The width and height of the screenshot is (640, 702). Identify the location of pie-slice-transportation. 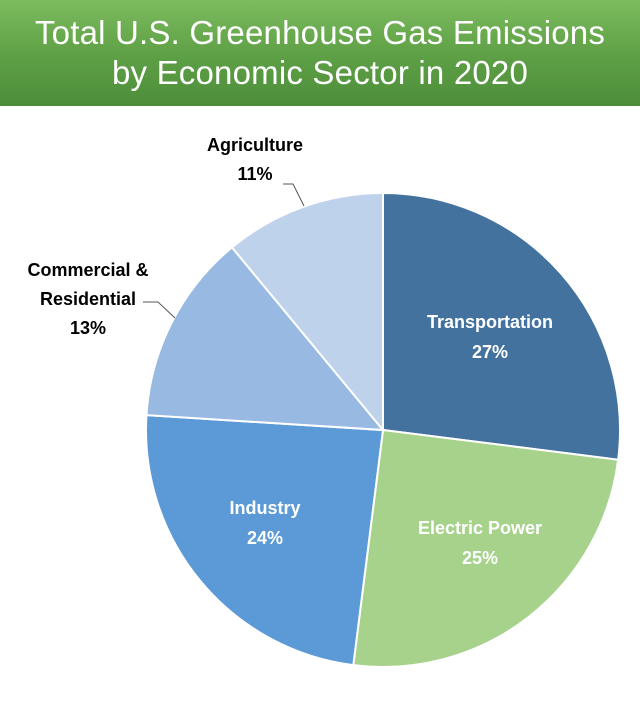
(501, 326).